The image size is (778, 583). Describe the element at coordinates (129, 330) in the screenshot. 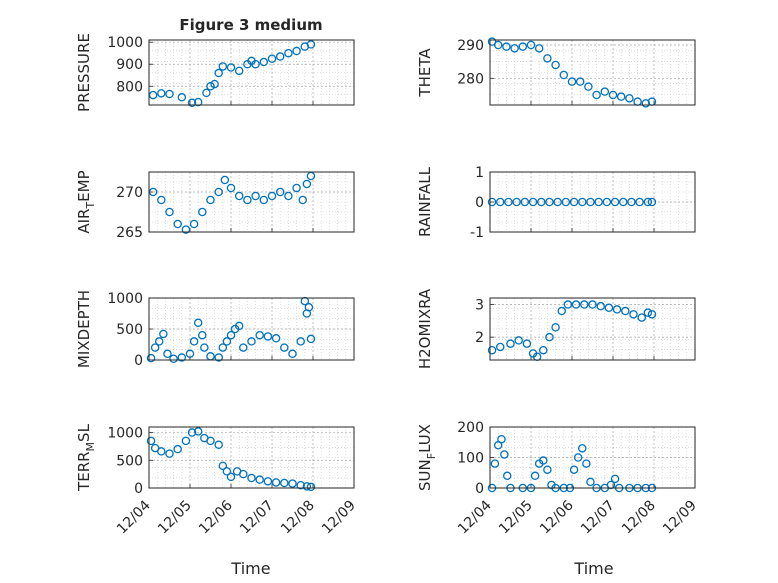

I see `y-tick-label: 500` at that location.